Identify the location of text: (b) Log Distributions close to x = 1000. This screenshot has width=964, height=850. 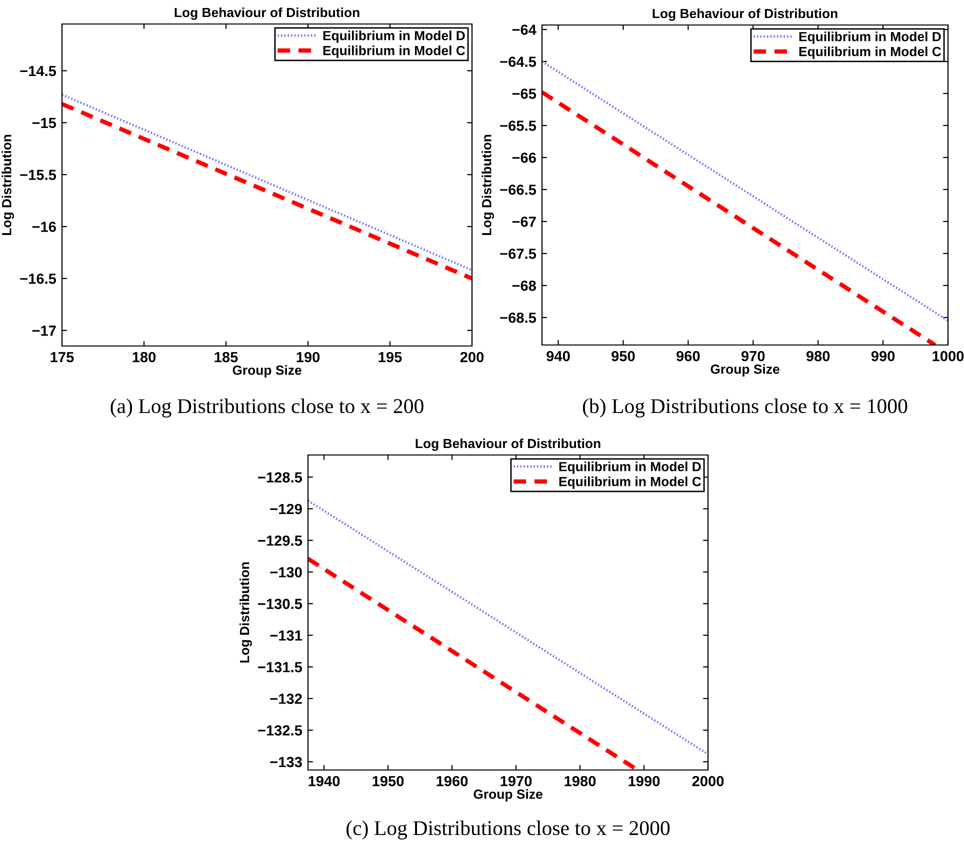
(745, 408).